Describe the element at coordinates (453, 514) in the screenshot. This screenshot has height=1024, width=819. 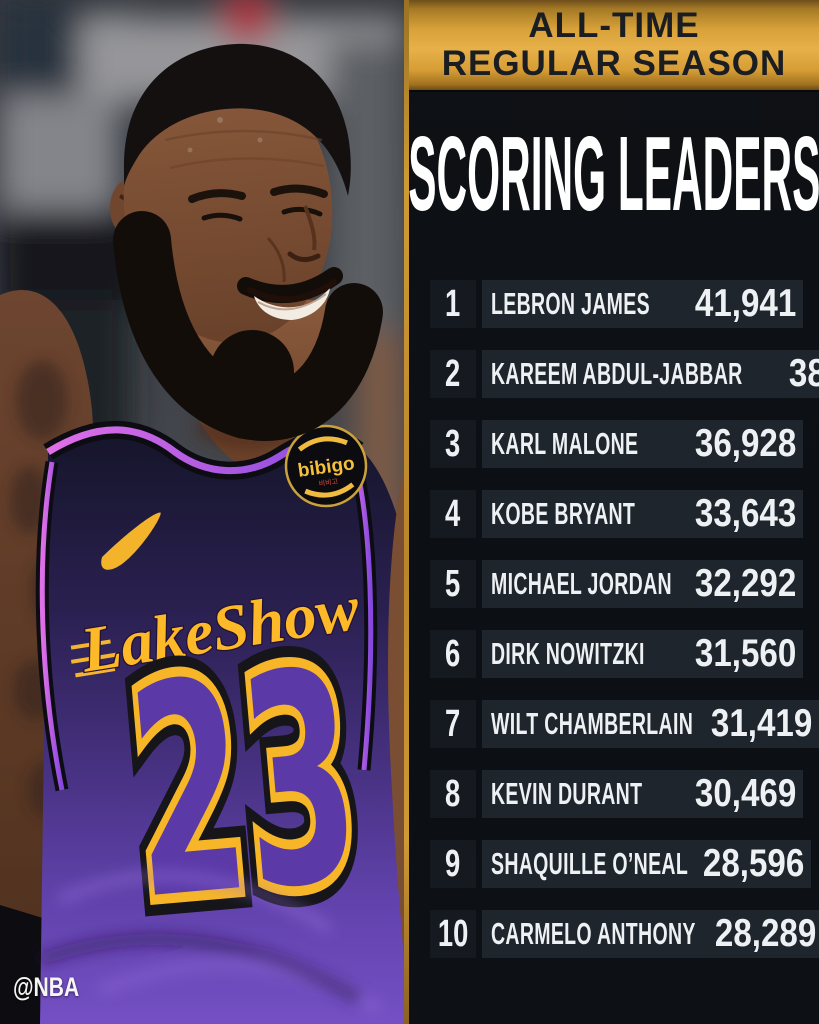
I see `rank-cell: 4` at that location.